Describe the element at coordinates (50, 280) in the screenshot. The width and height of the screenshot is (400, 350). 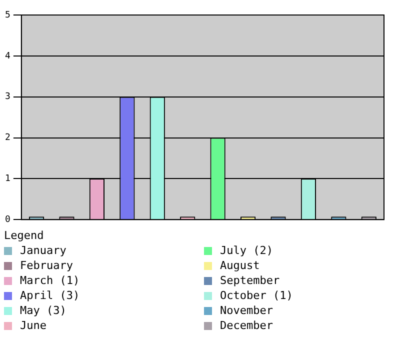
I see `legend-label: March (1)` at that location.